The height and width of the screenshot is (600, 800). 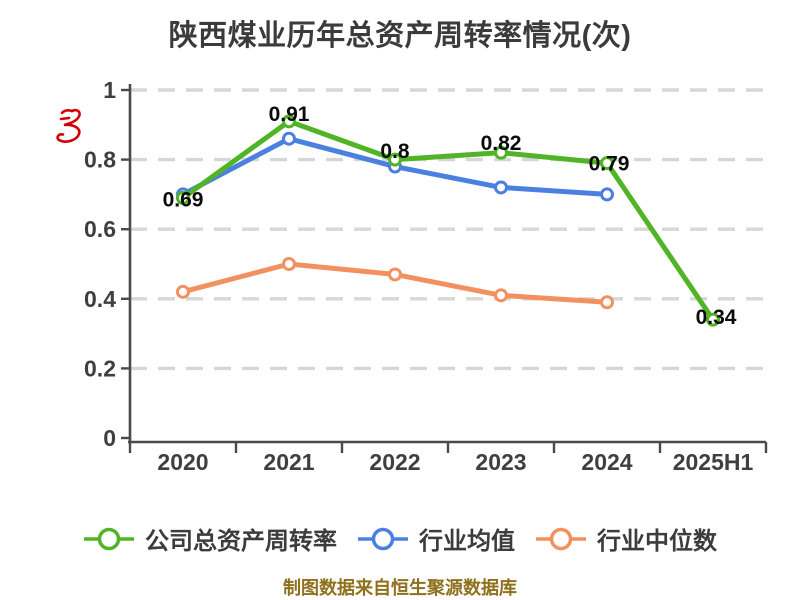 I want to click on legend-item-industry-mean: 行业均值, so click(x=436, y=538).